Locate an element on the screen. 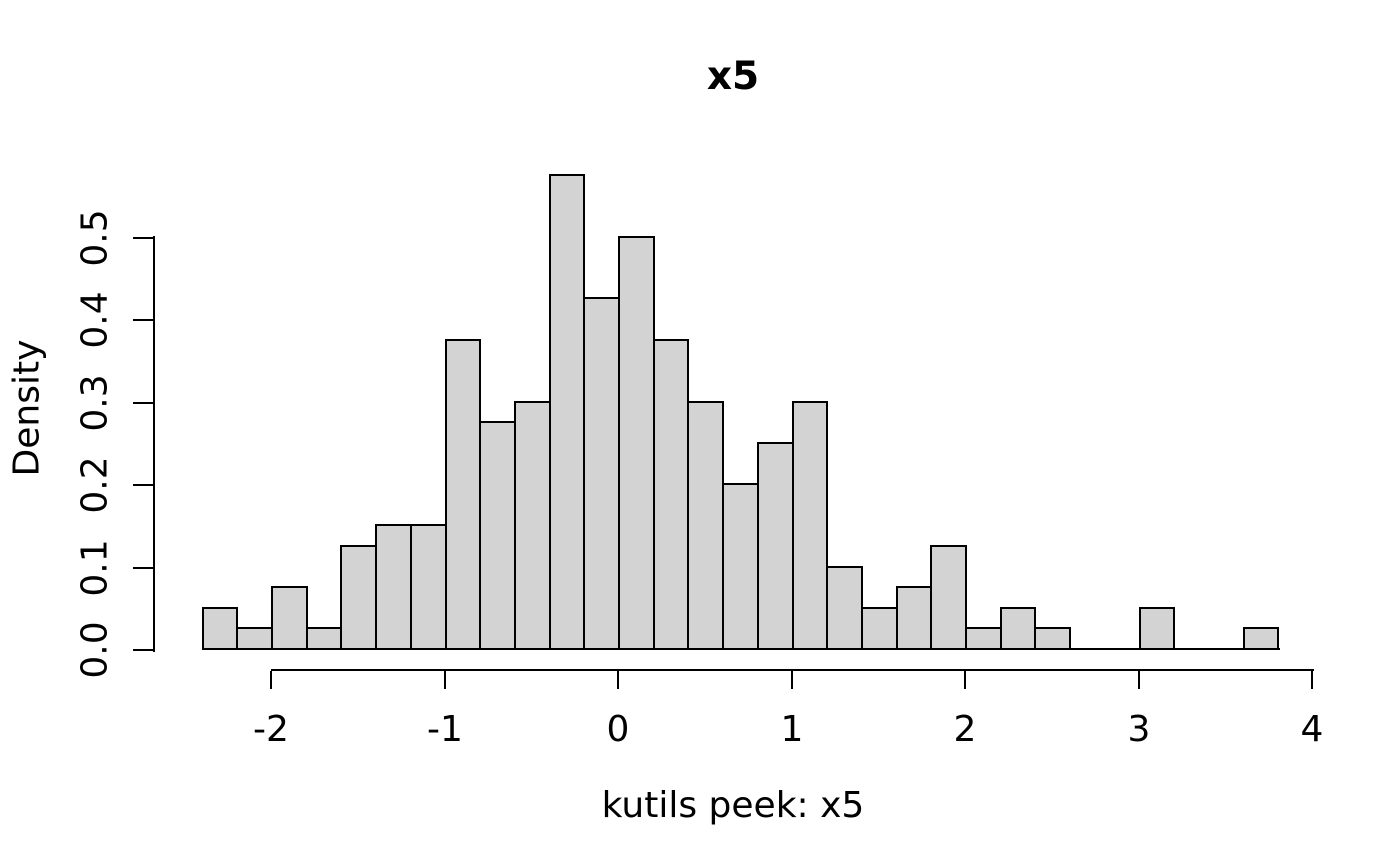  y-tick-label: 0.1 is located at coordinates (95, 568).